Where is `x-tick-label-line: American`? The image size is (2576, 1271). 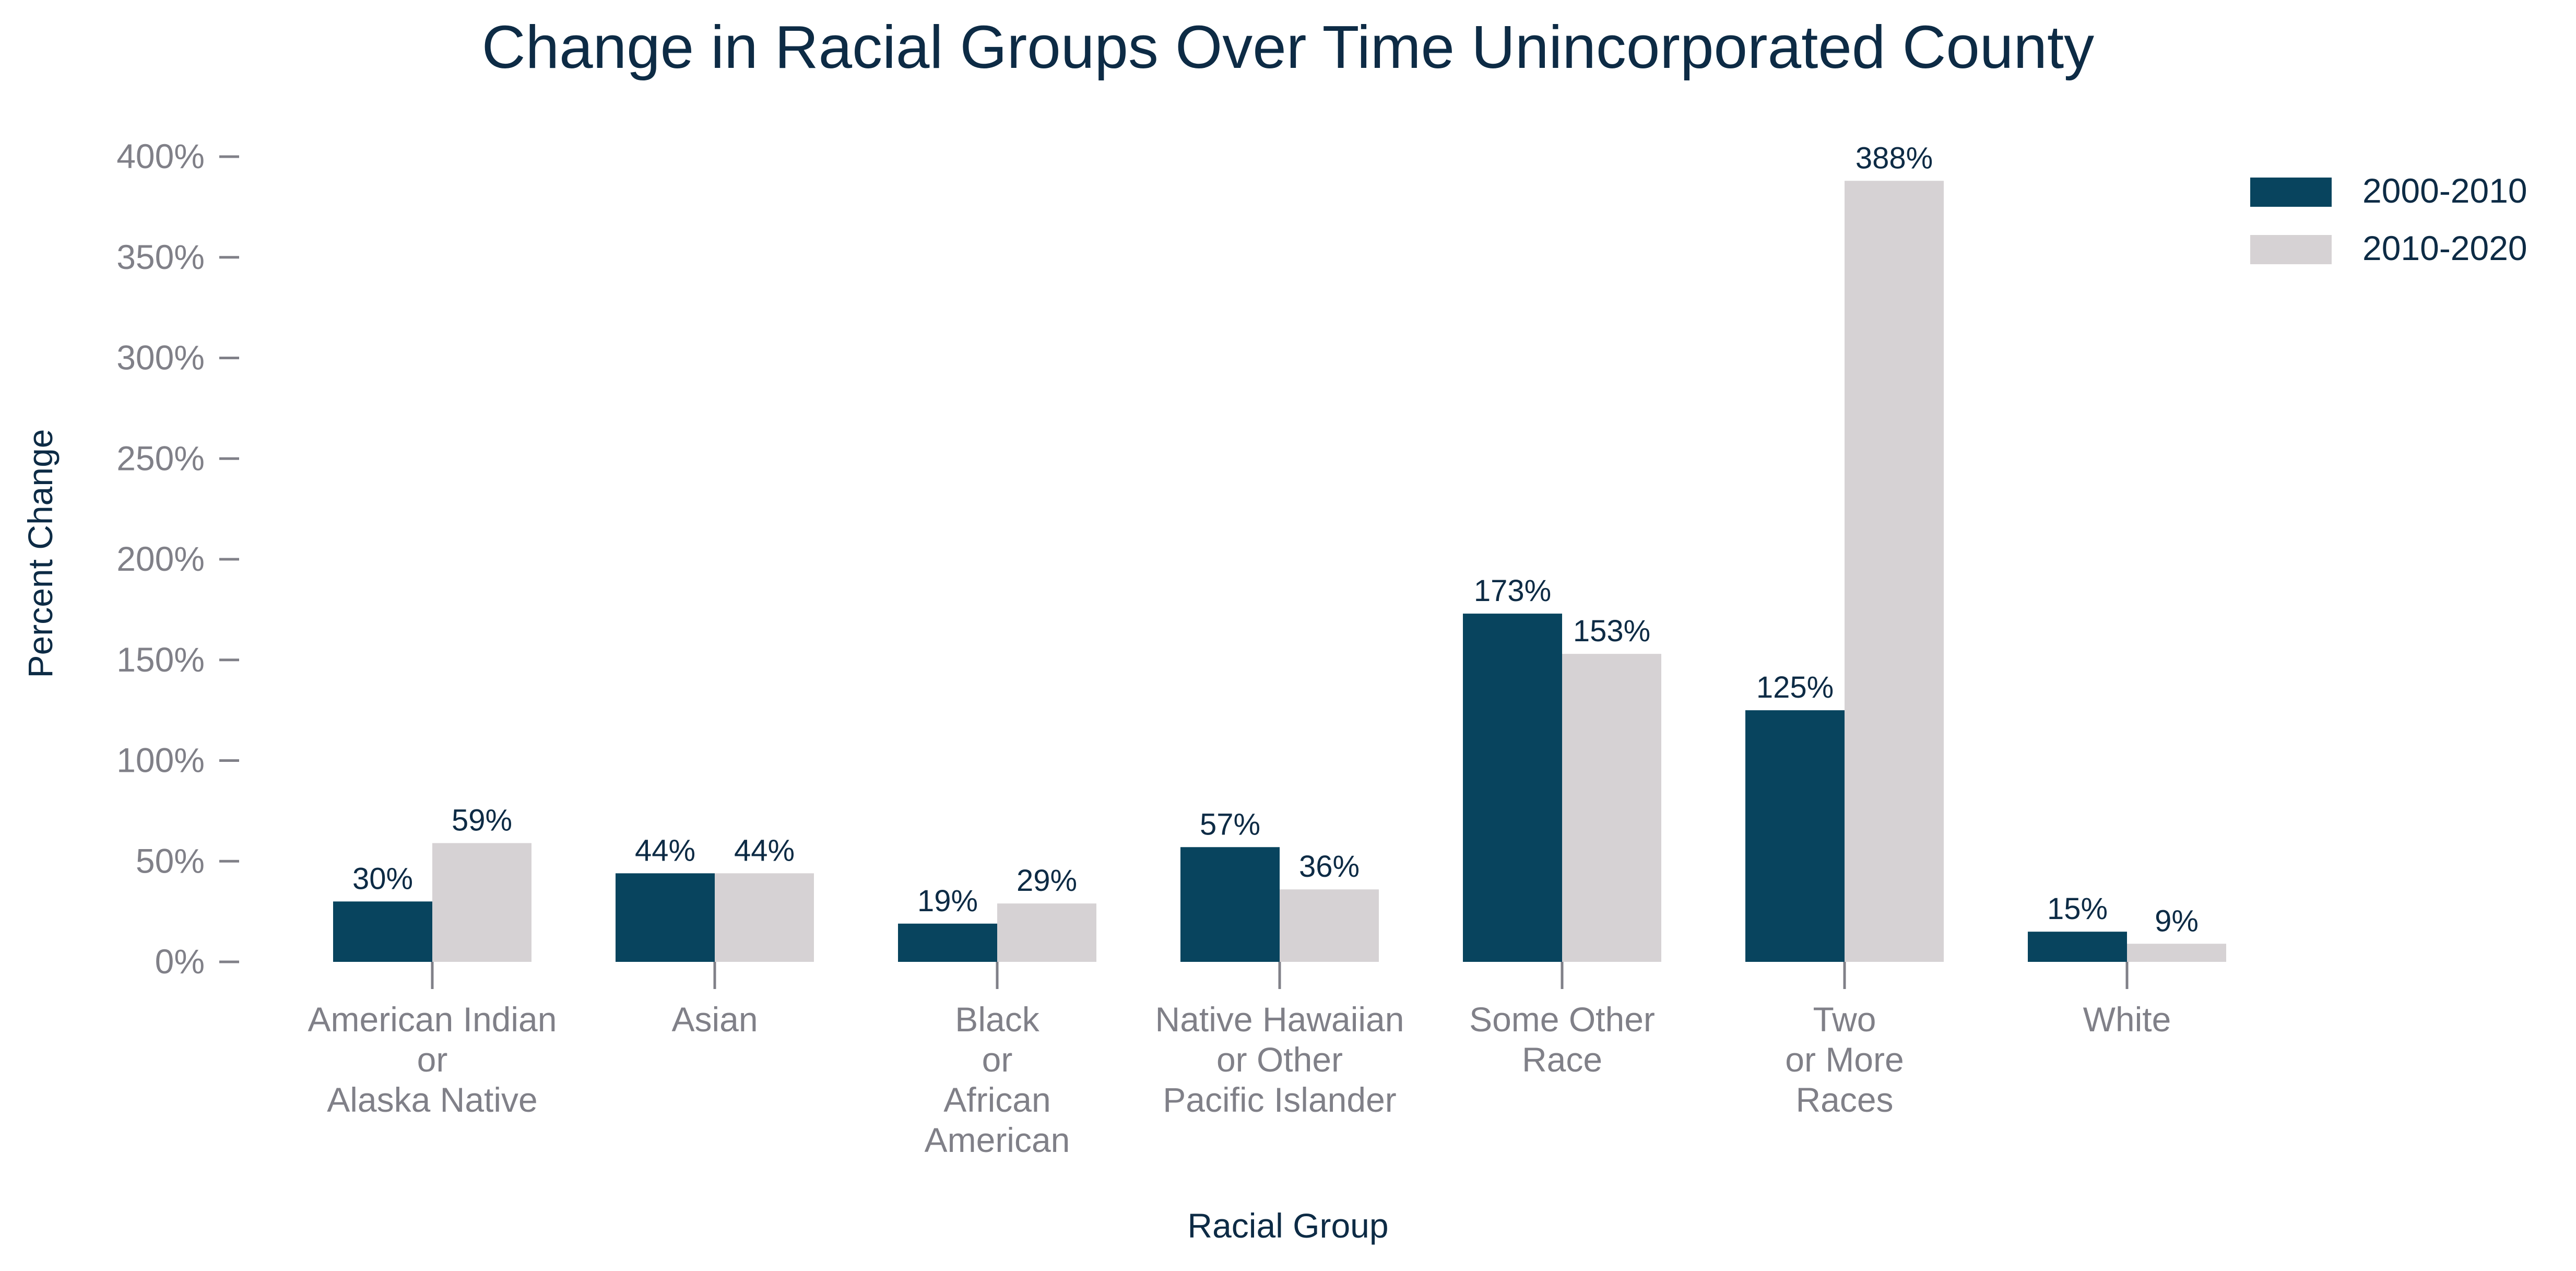
x-tick-label-line: American is located at coordinates (997, 1140).